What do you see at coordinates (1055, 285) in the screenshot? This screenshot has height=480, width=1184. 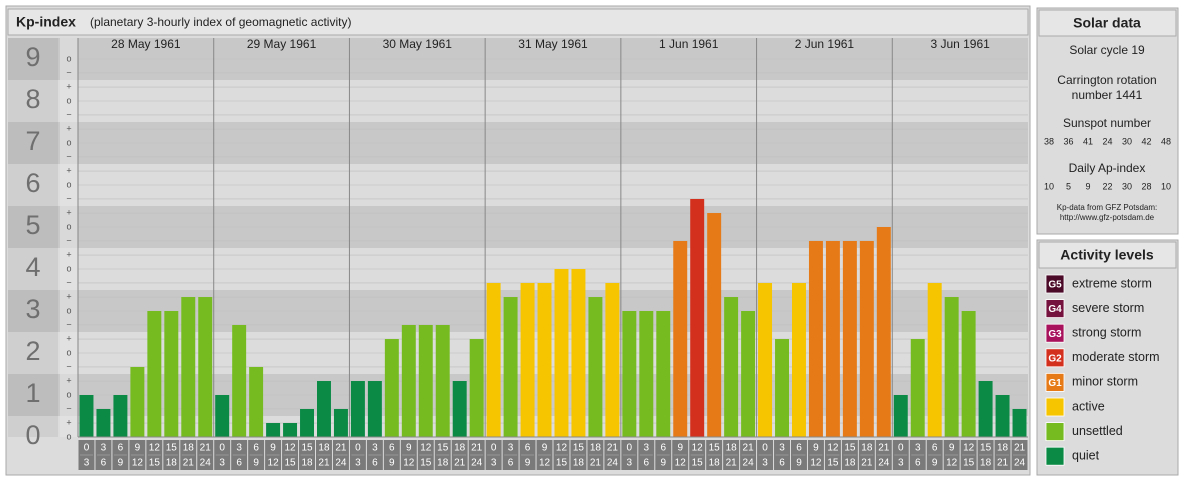 I see `legend-badge: G5` at bounding box center [1055, 285].